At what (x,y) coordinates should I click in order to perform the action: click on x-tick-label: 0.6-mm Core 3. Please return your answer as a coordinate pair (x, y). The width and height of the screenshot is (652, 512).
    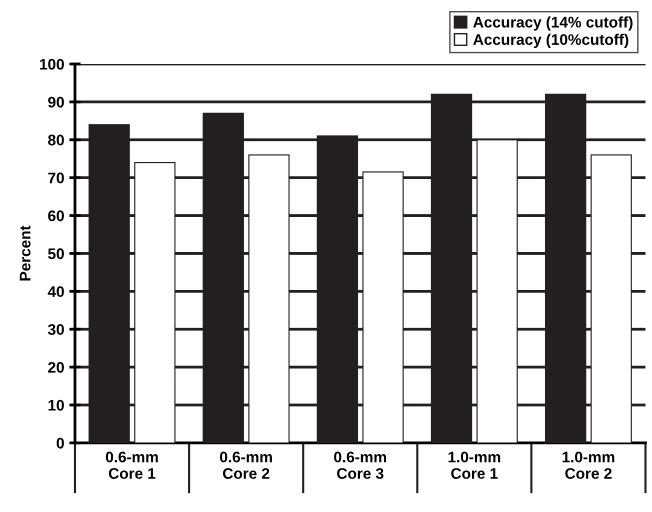
    Looking at the image, I should click on (360, 465).